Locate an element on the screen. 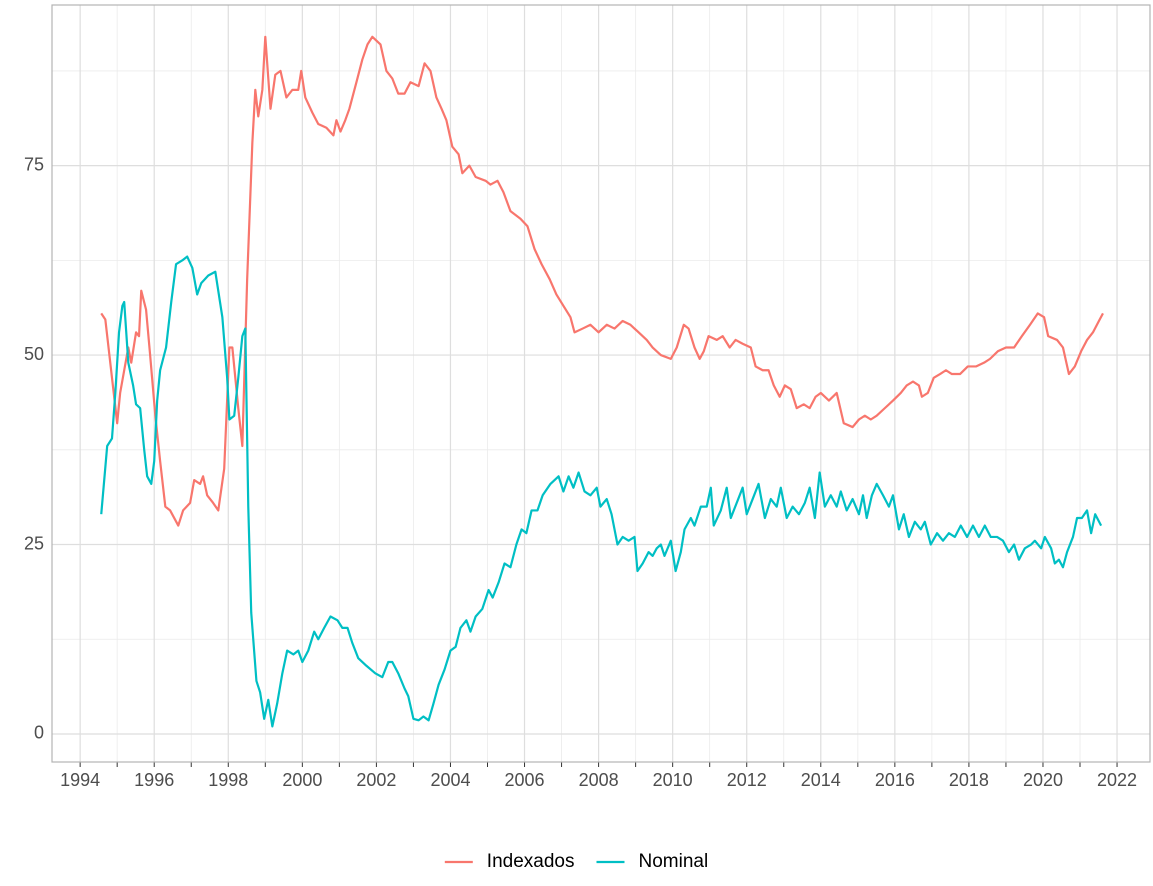  x-tick-label: 2010 is located at coordinates (673, 780).